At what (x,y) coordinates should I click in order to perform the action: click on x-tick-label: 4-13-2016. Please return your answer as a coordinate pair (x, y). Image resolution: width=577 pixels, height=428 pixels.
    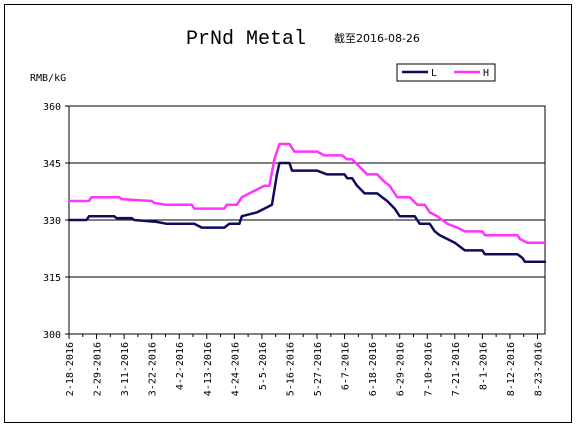
    Looking at the image, I should click on (208, 369).